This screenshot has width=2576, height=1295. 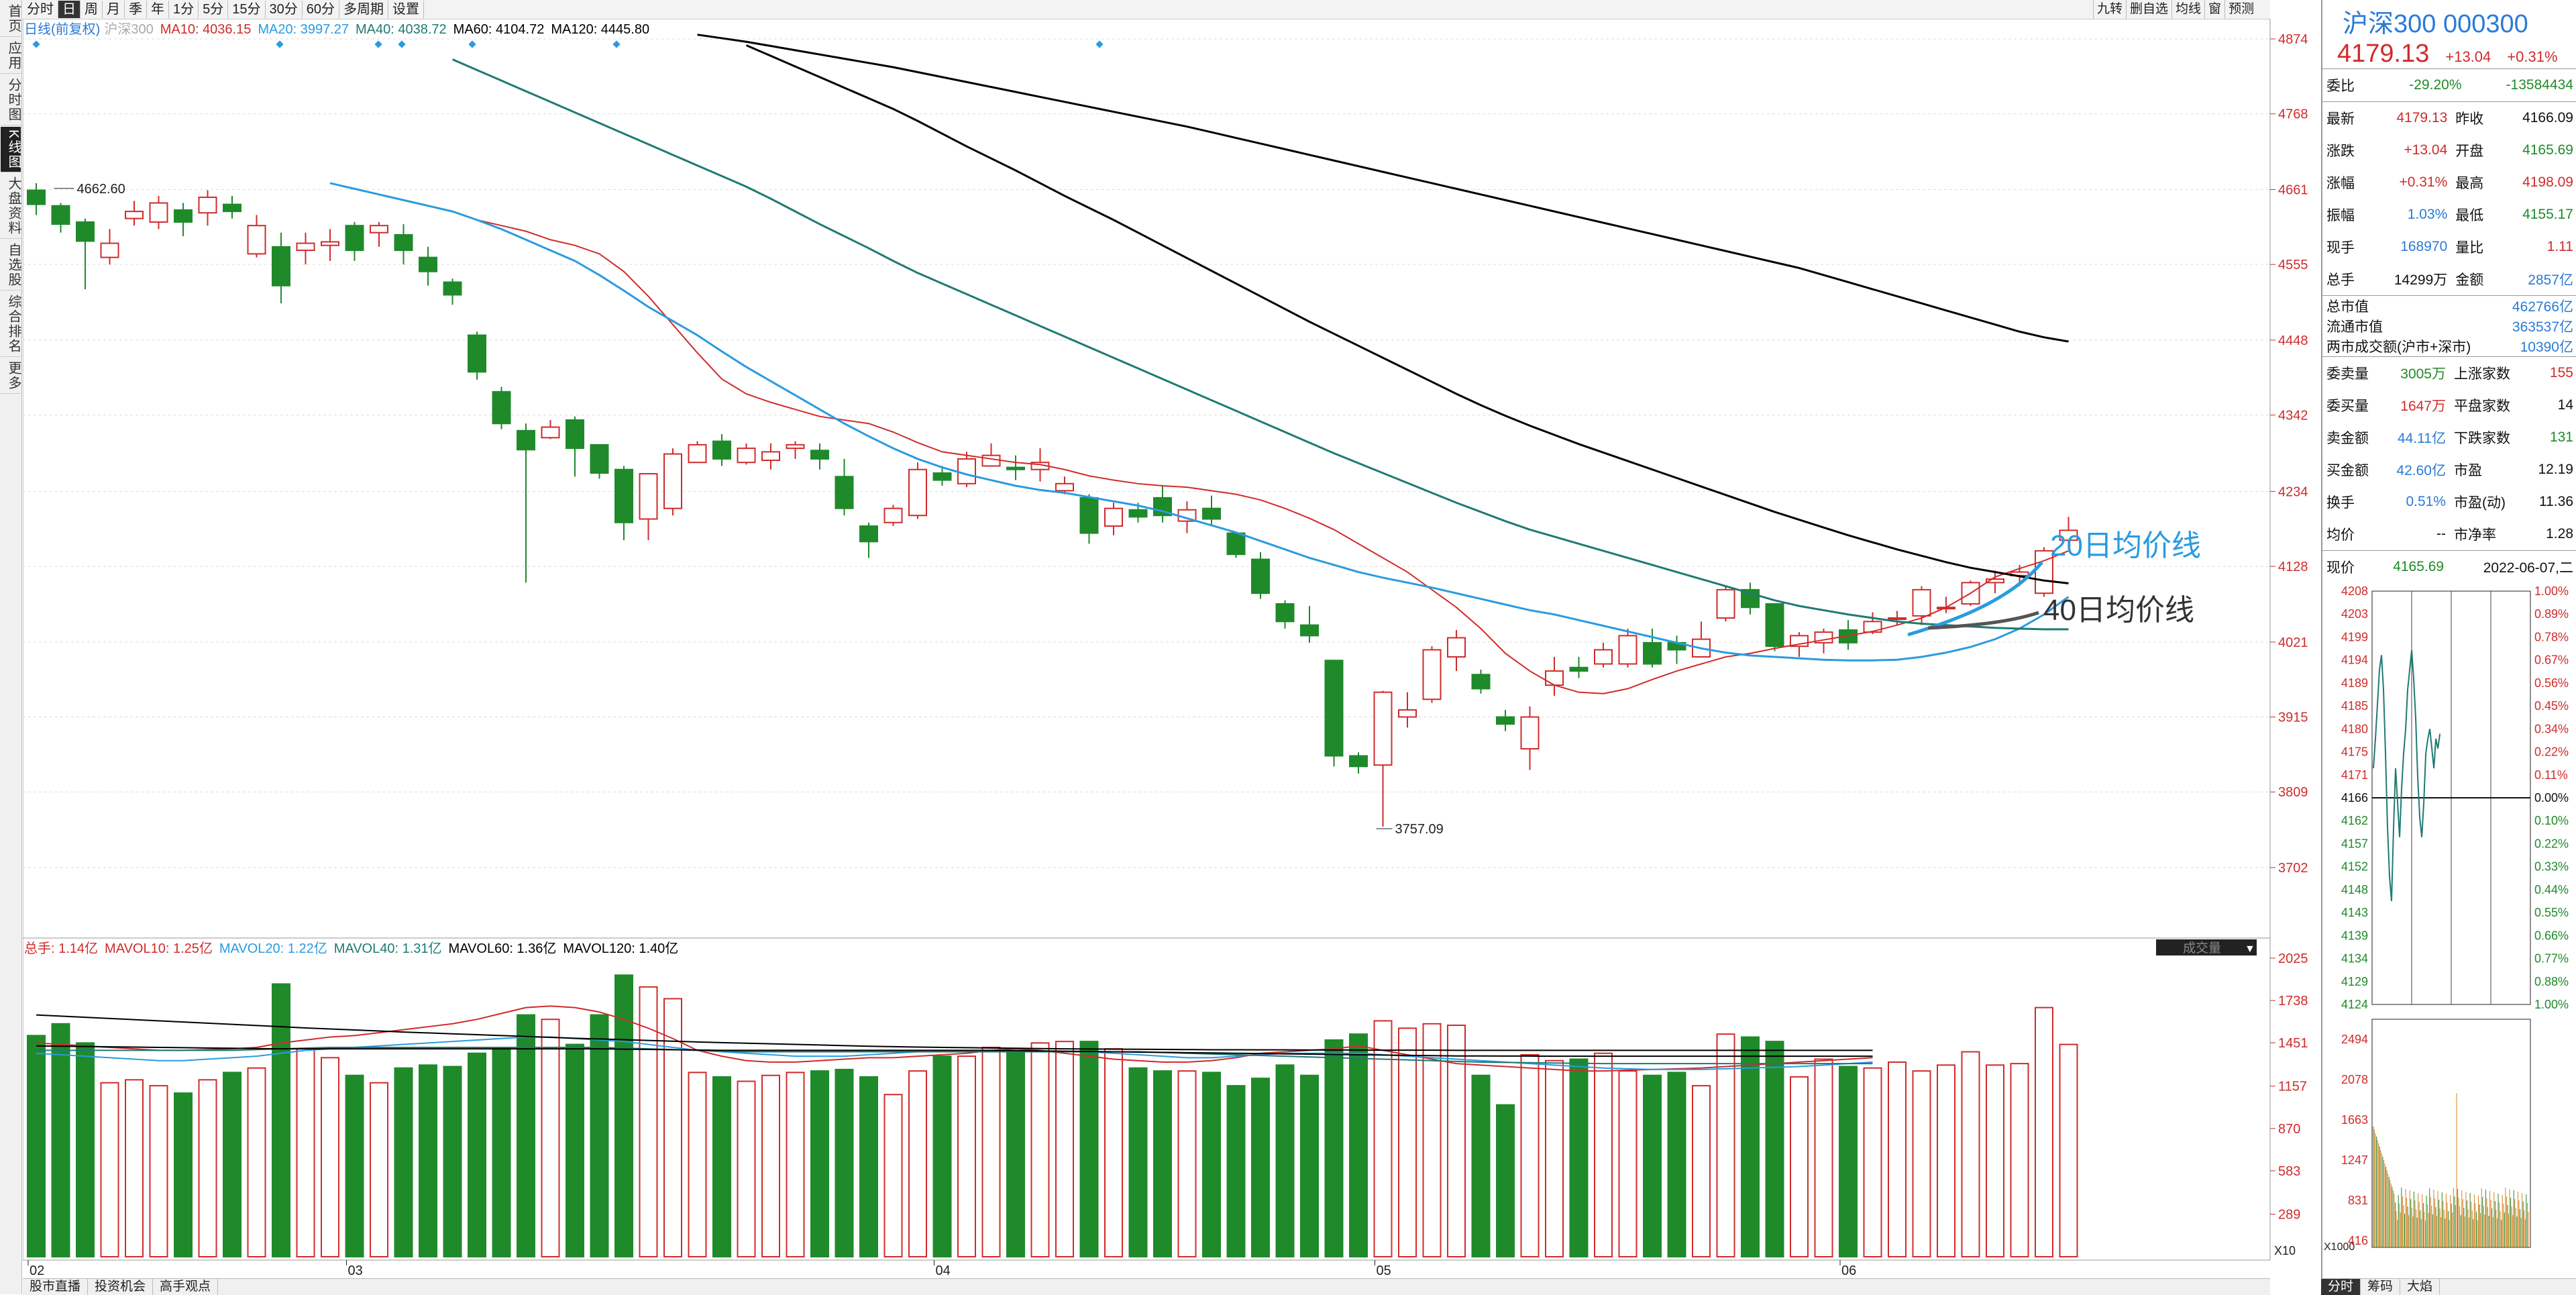 I want to click on left-nav-3: K线图, so click(x=11, y=149).